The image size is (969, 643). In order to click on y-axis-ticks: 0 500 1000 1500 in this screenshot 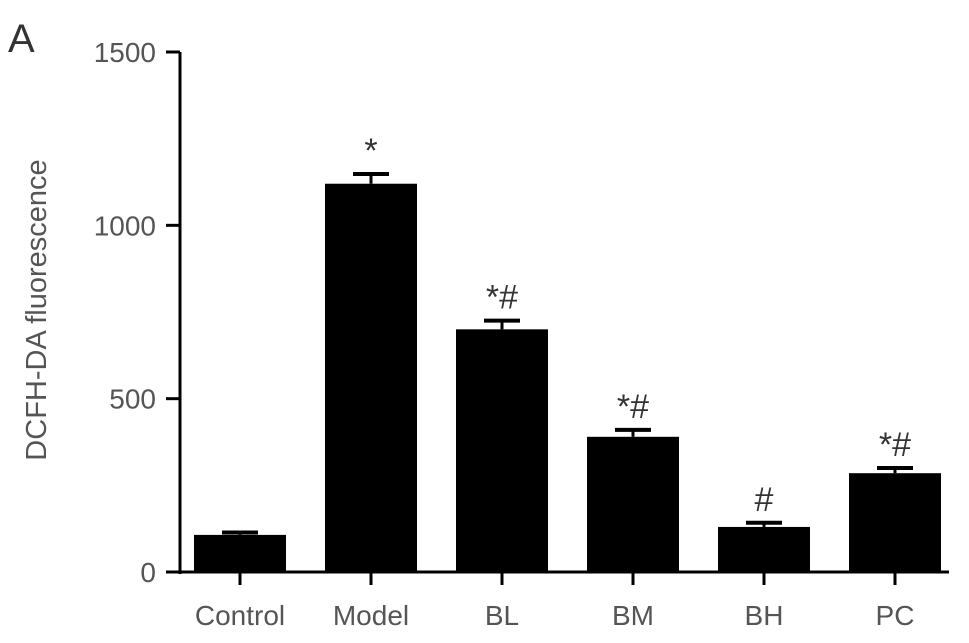, I will do `click(137, 312)`.